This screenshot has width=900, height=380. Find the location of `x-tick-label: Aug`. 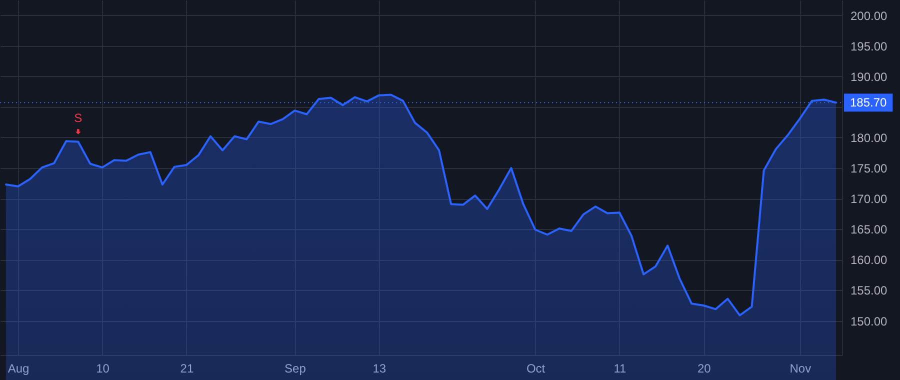

x-tick-label: Aug is located at coordinates (19, 369).